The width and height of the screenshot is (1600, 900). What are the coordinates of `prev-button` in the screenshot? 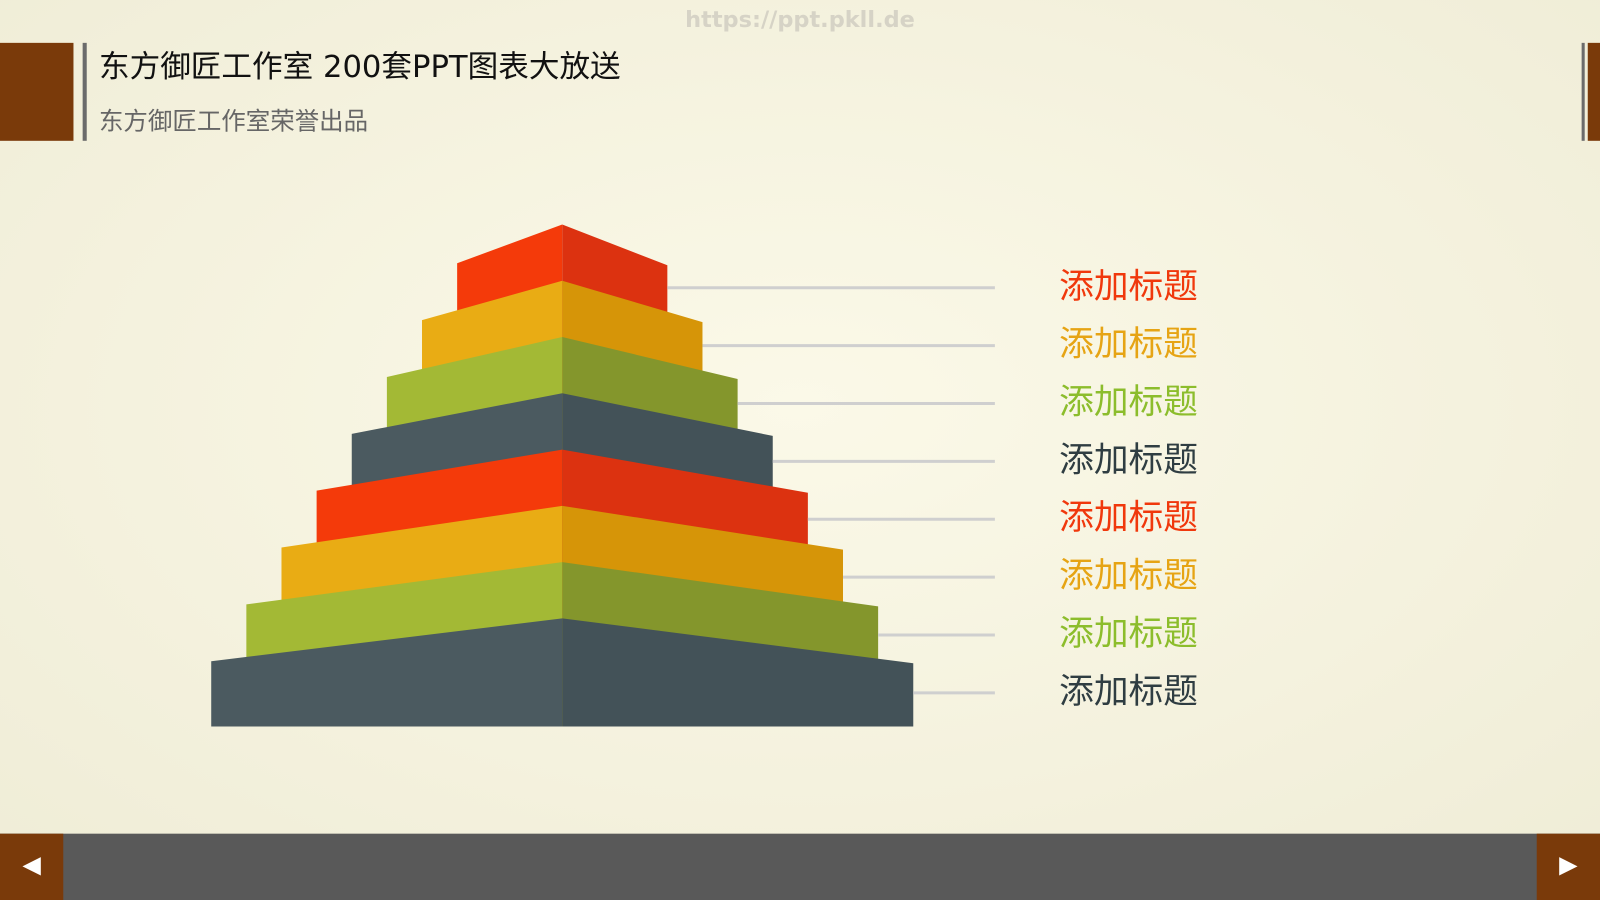 It's located at (32, 866).